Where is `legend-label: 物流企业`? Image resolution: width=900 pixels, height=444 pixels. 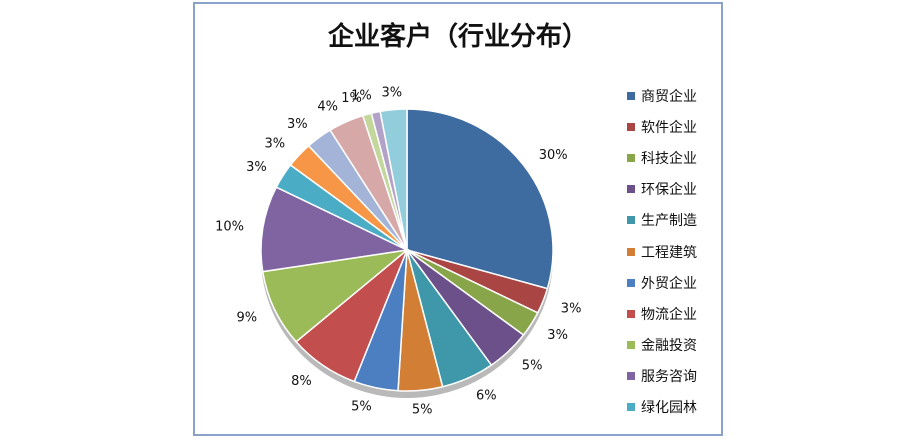 legend-label: 物流企业 is located at coordinates (669, 314).